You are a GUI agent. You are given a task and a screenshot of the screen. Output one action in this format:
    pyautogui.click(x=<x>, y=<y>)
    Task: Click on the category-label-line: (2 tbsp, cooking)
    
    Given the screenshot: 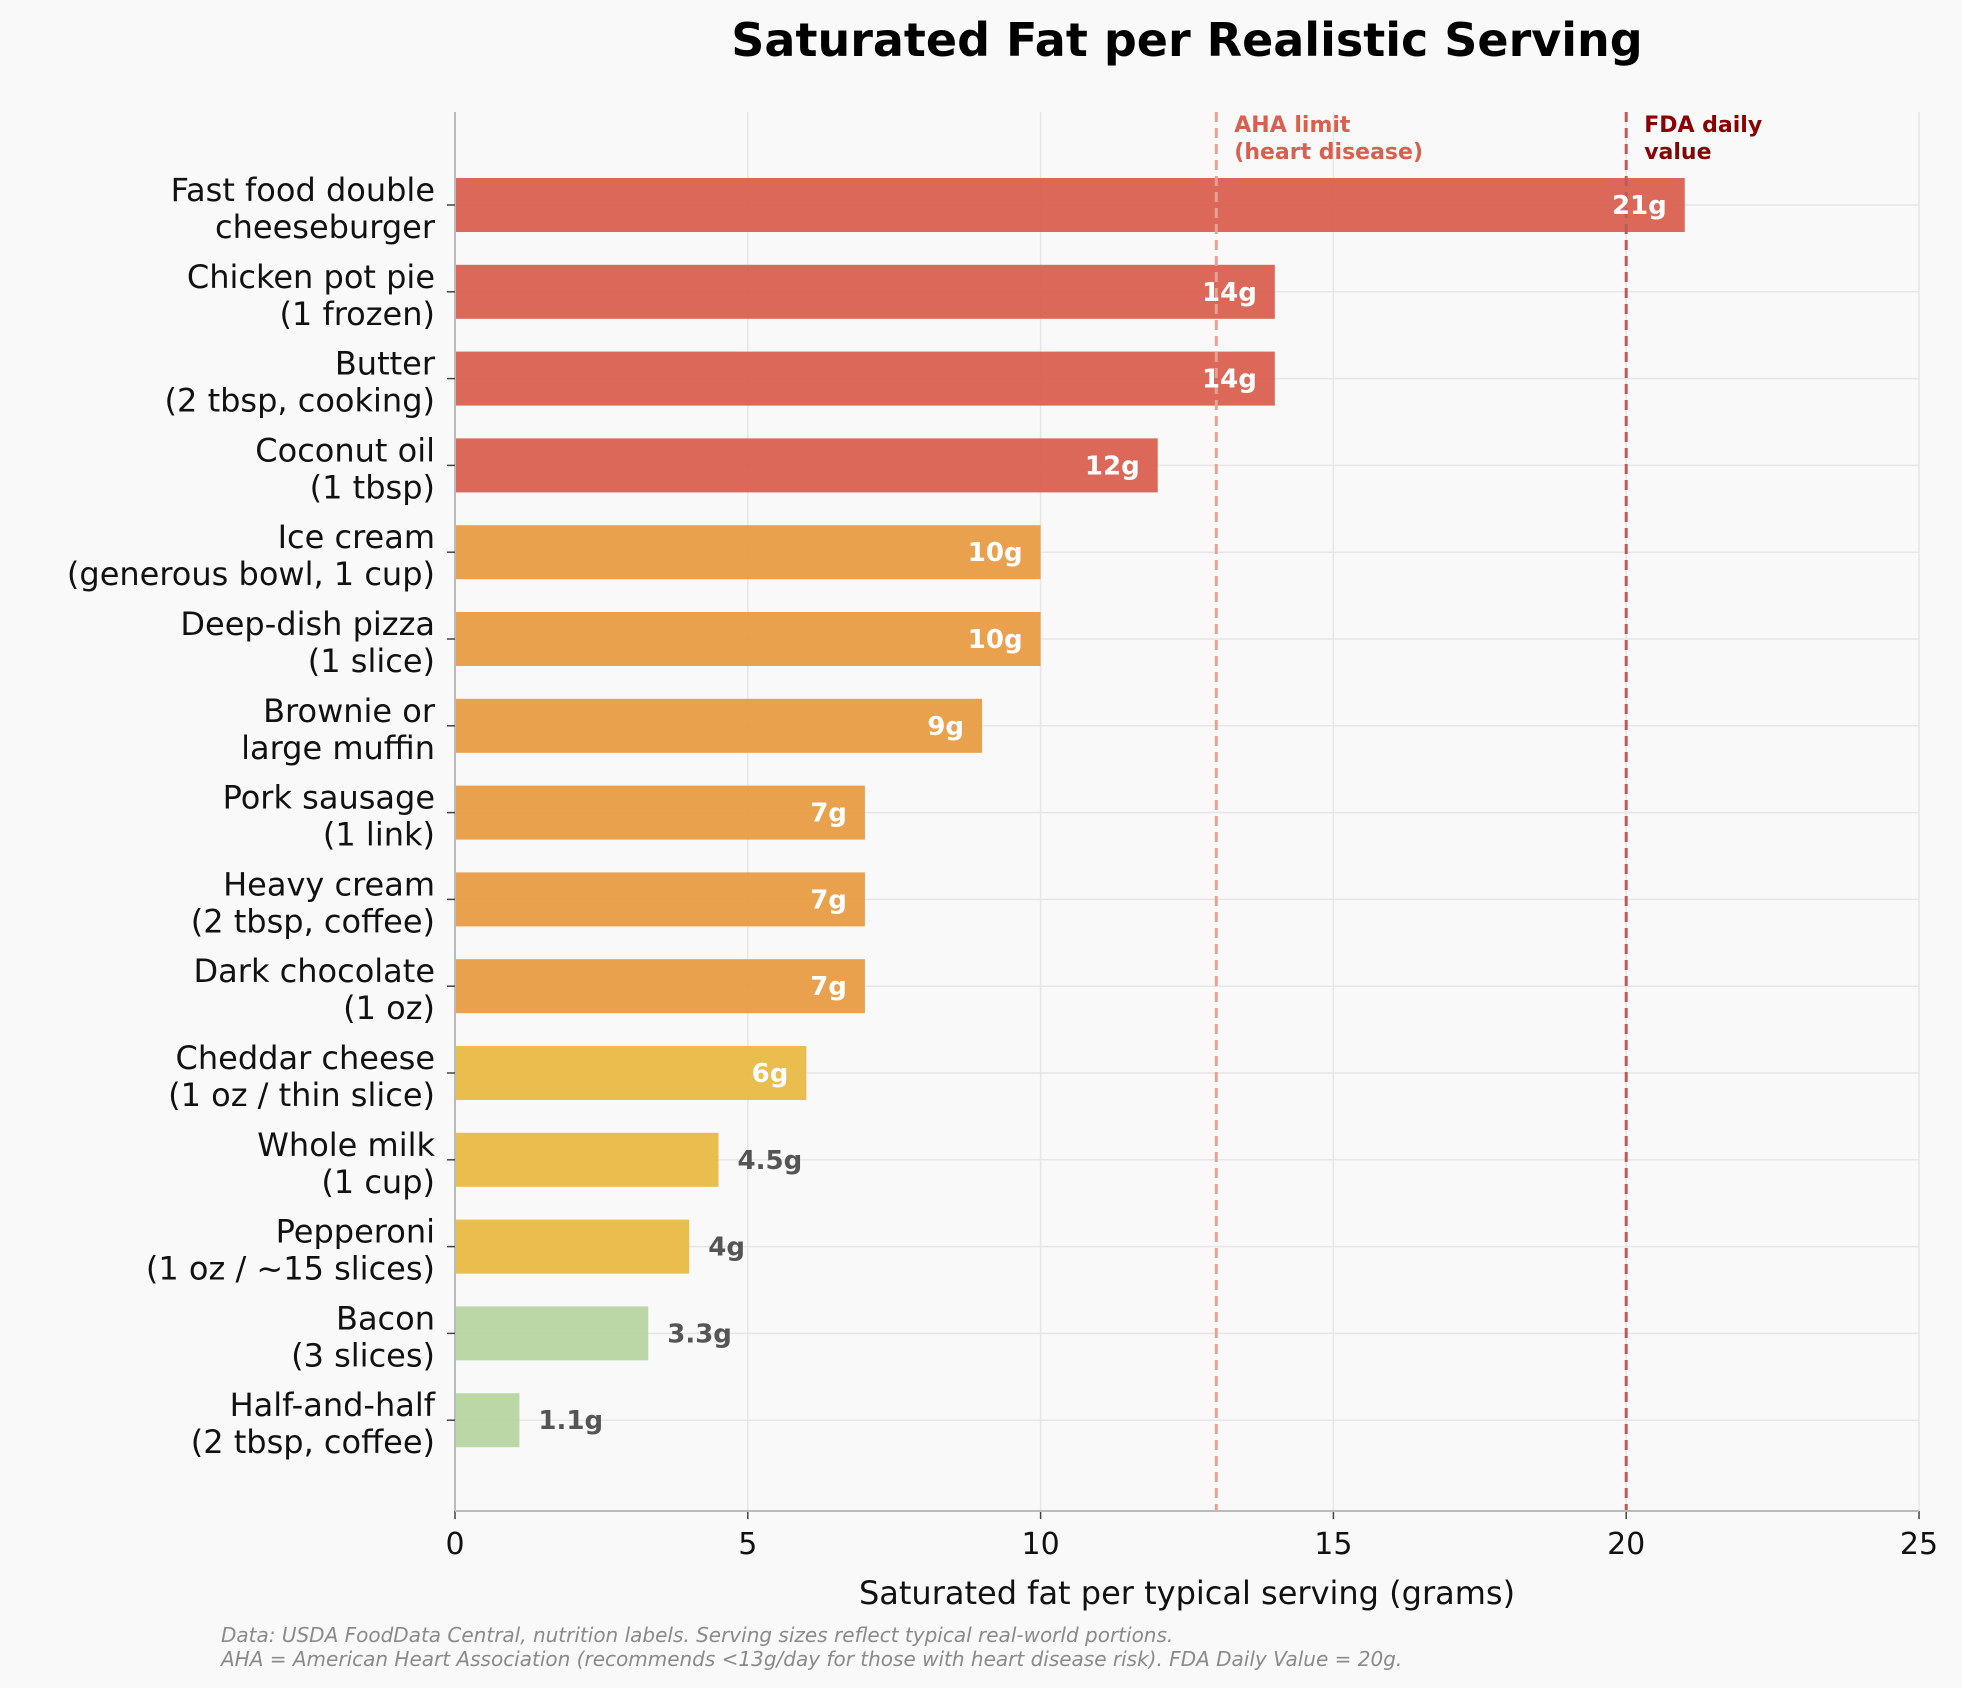 What is the action you would take?
    pyautogui.click(x=300, y=401)
    